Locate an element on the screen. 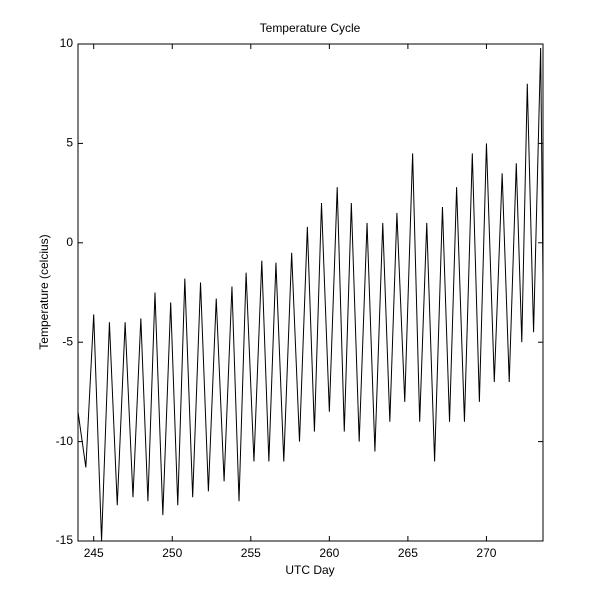 The image size is (600, 615). x-tick-label: 255 is located at coordinates (251, 553).